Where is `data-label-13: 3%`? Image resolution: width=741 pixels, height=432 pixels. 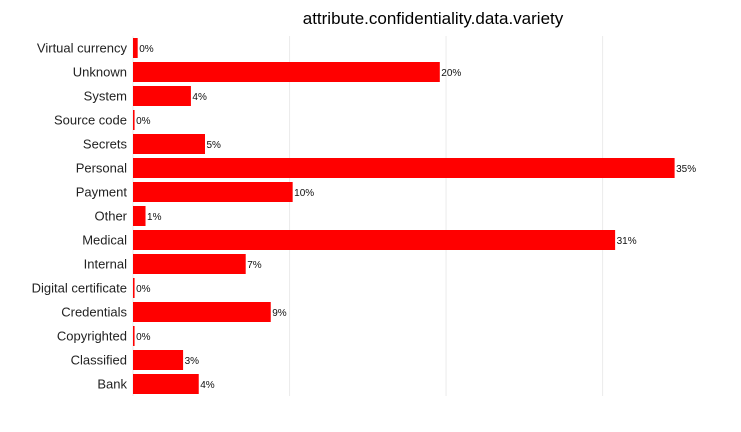 data-label-13: 3% is located at coordinates (192, 361).